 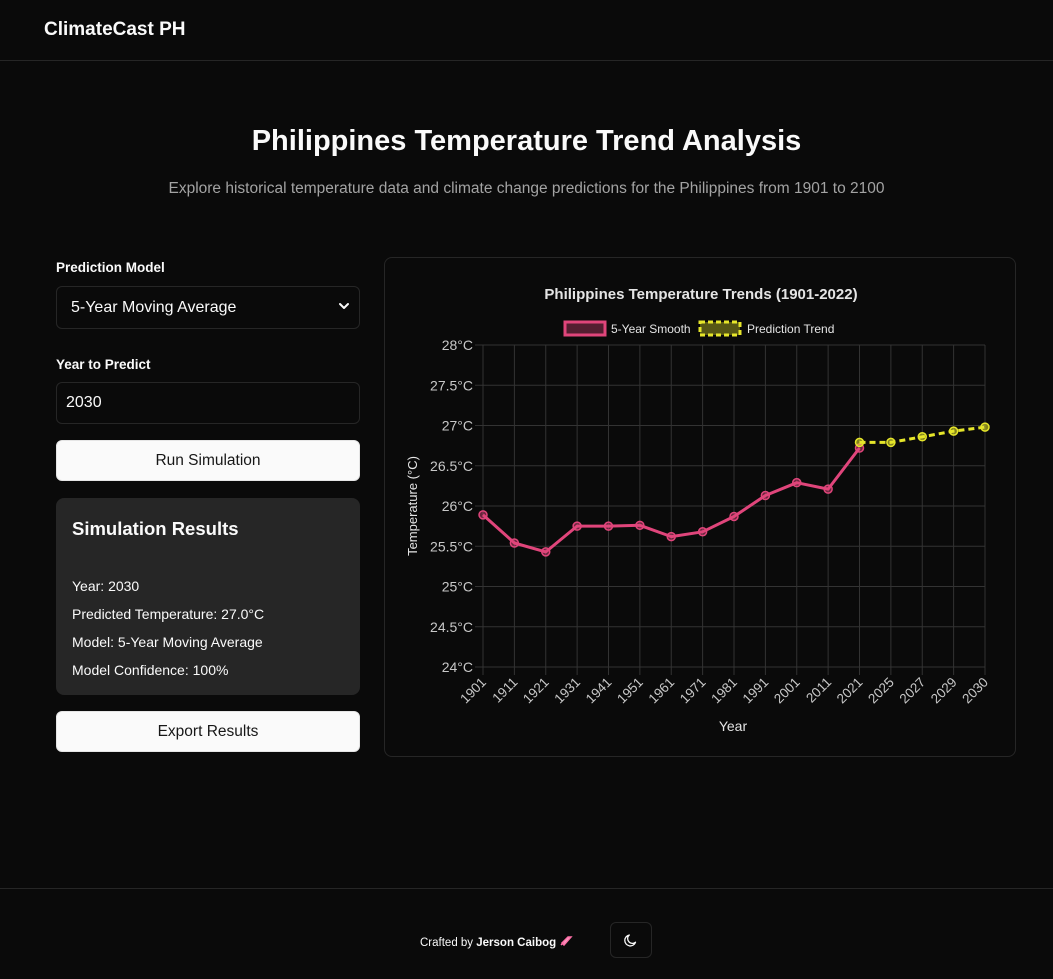 I want to click on x-tick-label: 1961, so click(x=662, y=691).